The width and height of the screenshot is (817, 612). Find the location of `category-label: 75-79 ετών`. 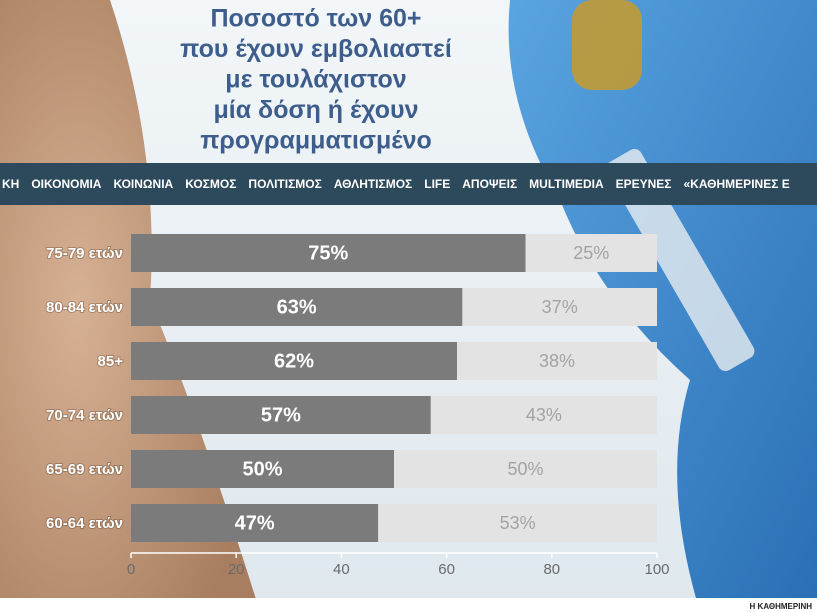

category-label: 75-79 ετών is located at coordinates (84, 253).